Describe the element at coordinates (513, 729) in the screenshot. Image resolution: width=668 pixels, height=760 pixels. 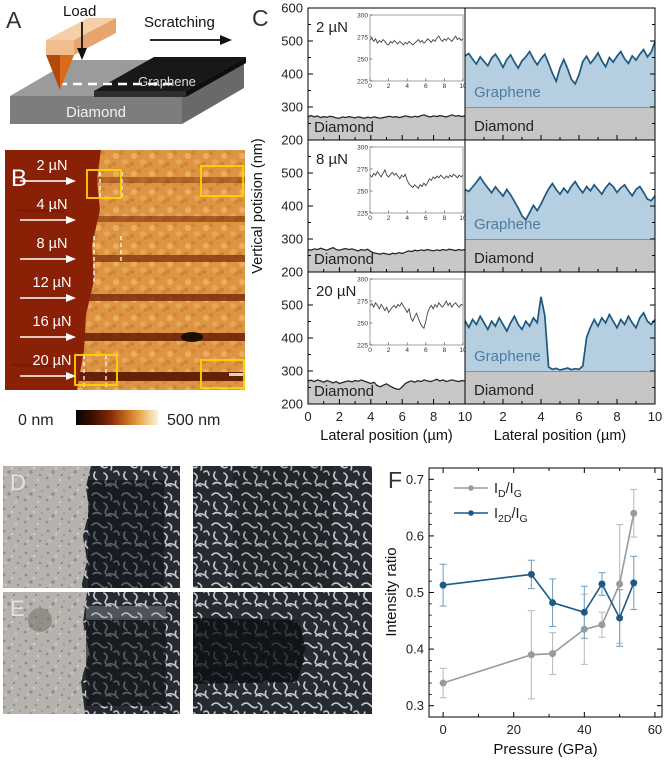
I see `svg-text: 20` at that location.